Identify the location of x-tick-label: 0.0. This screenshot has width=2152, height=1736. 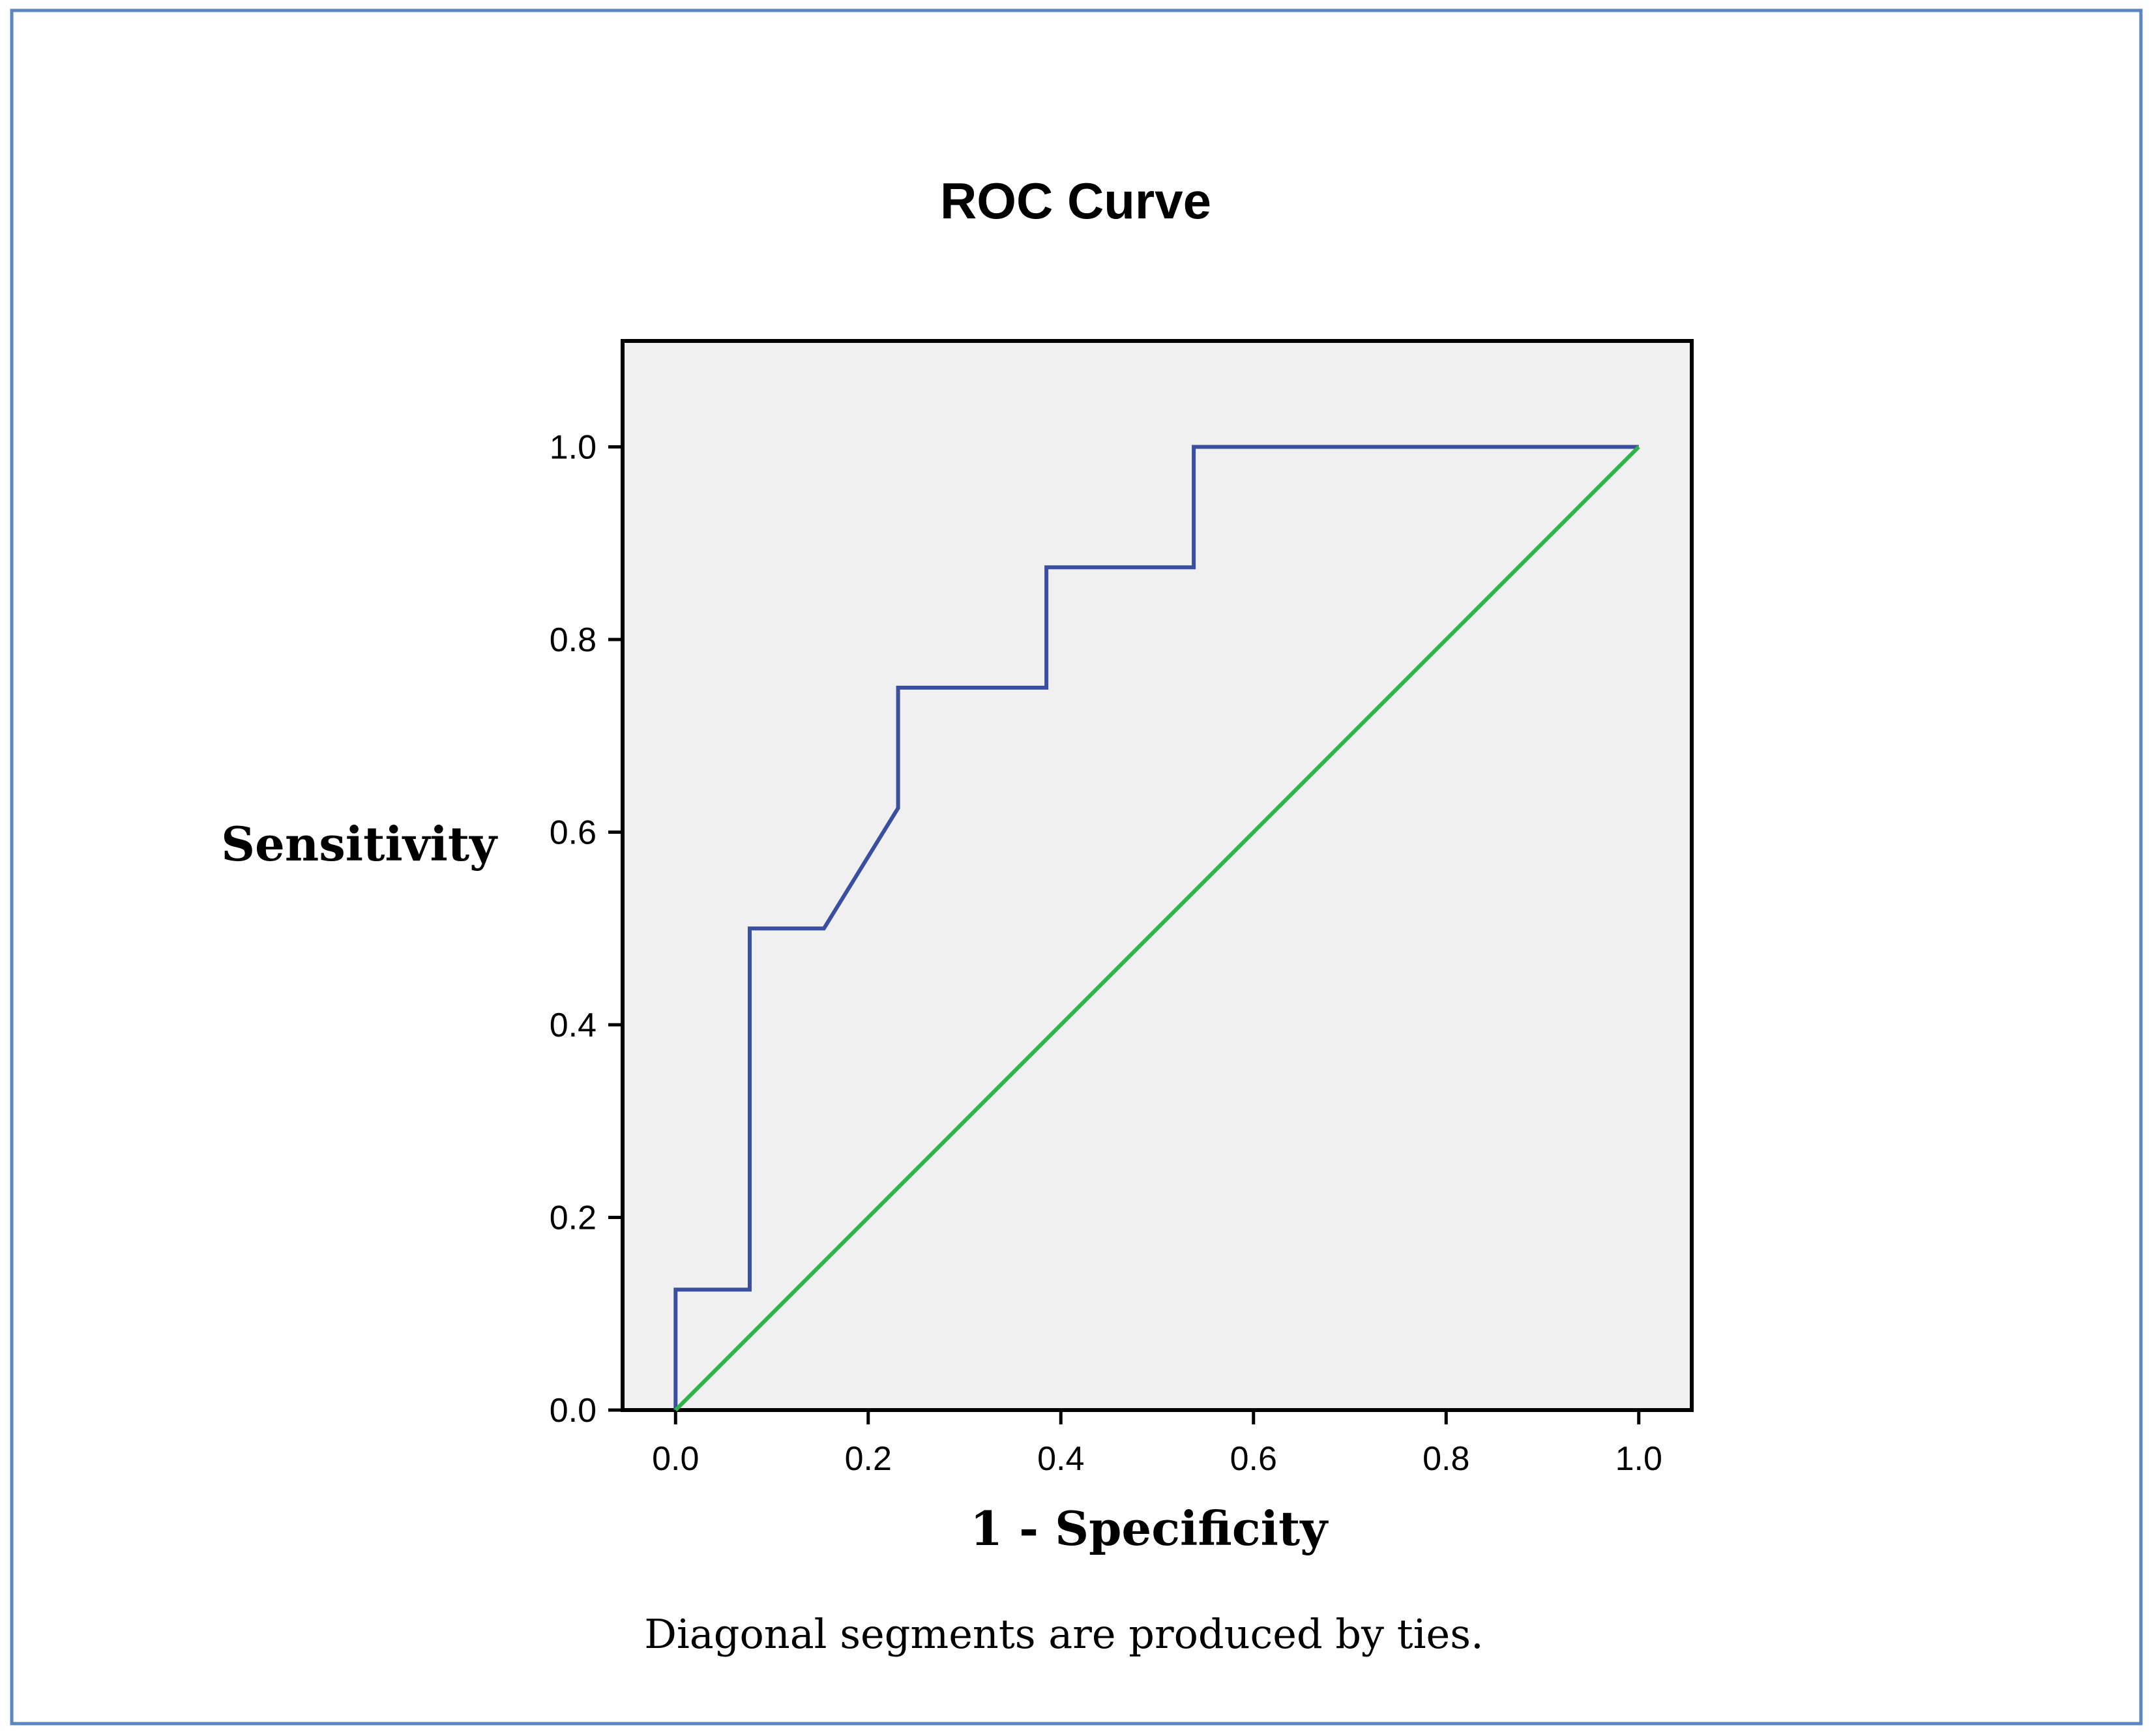
(675, 1459).